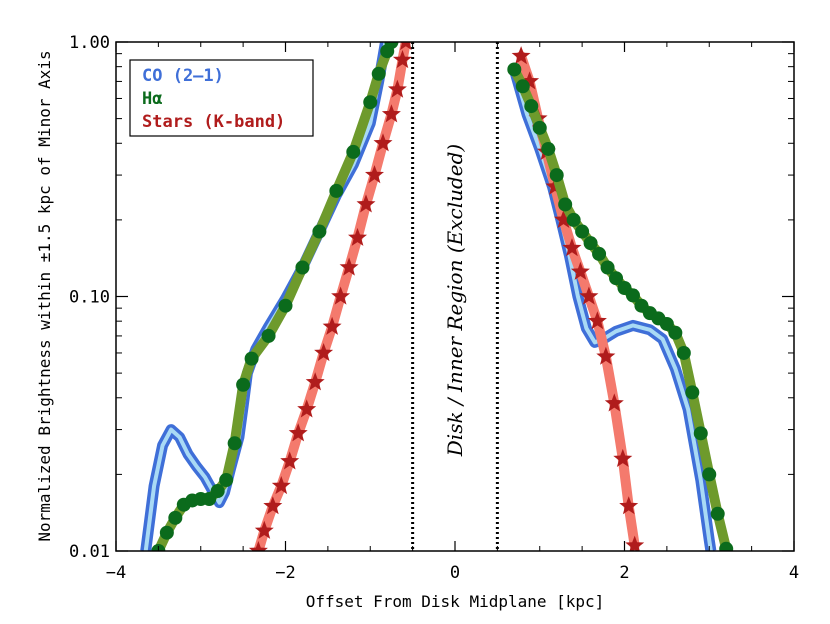 This screenshot has height=624, width=830. Describe the element at coordinates (89, 43) in the screenshot. I see `y-tick-label: 1.00` at that location.